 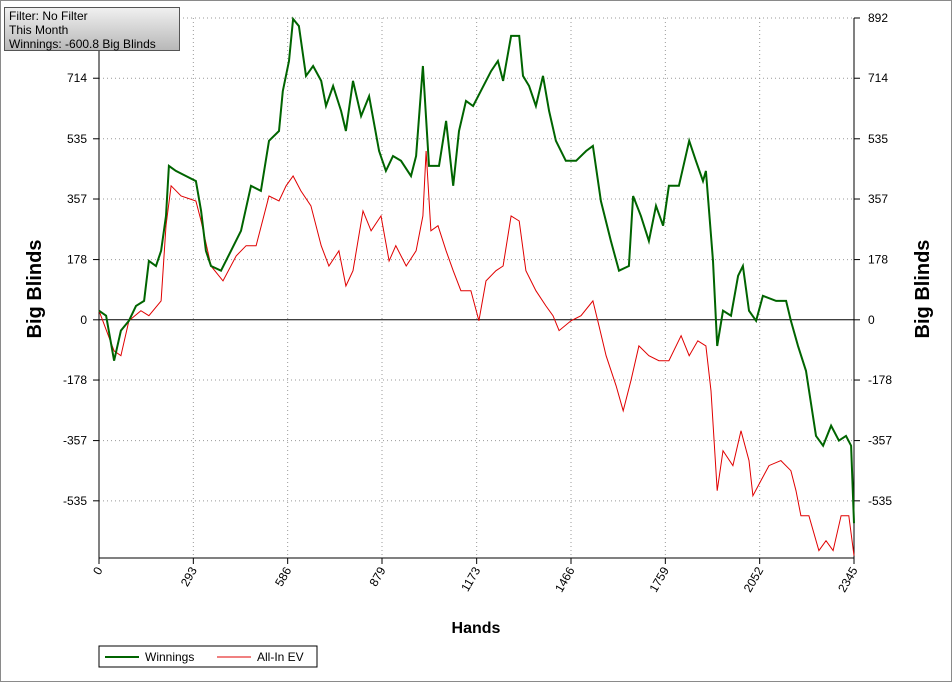 I want to click on x-tick-label: 586, so click(x=283, y=576).